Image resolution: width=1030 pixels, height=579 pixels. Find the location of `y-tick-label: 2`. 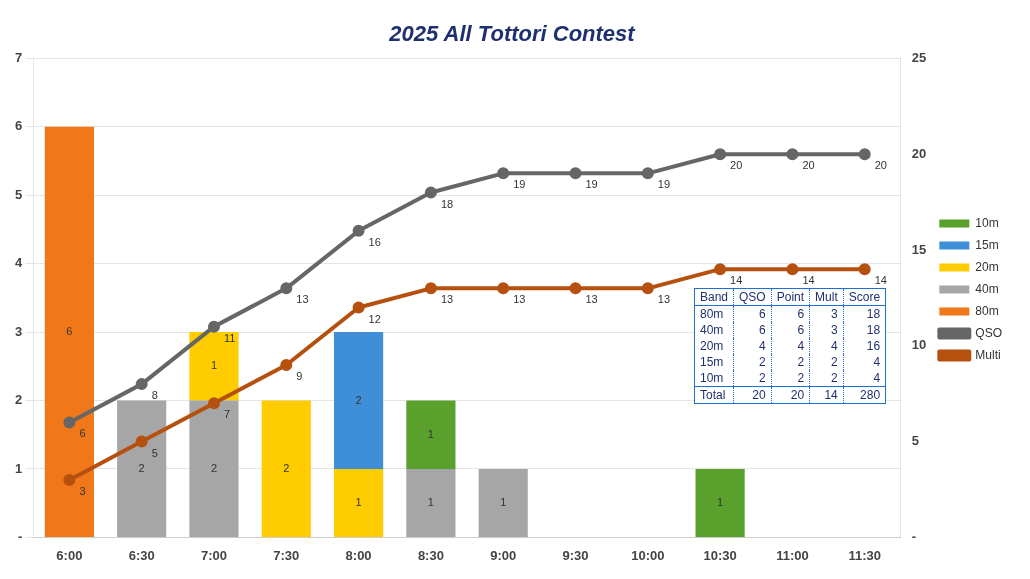

y-tick-label: 2 is located at coordinates (19, 400).